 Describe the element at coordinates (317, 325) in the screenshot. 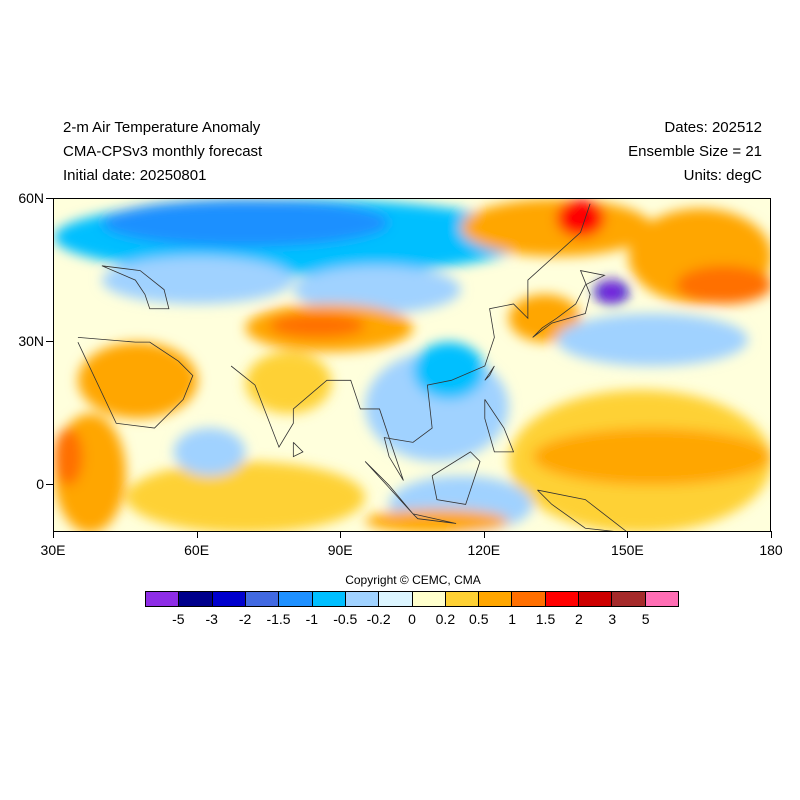

I see `anomaly-region-tibet-hot` at that location.